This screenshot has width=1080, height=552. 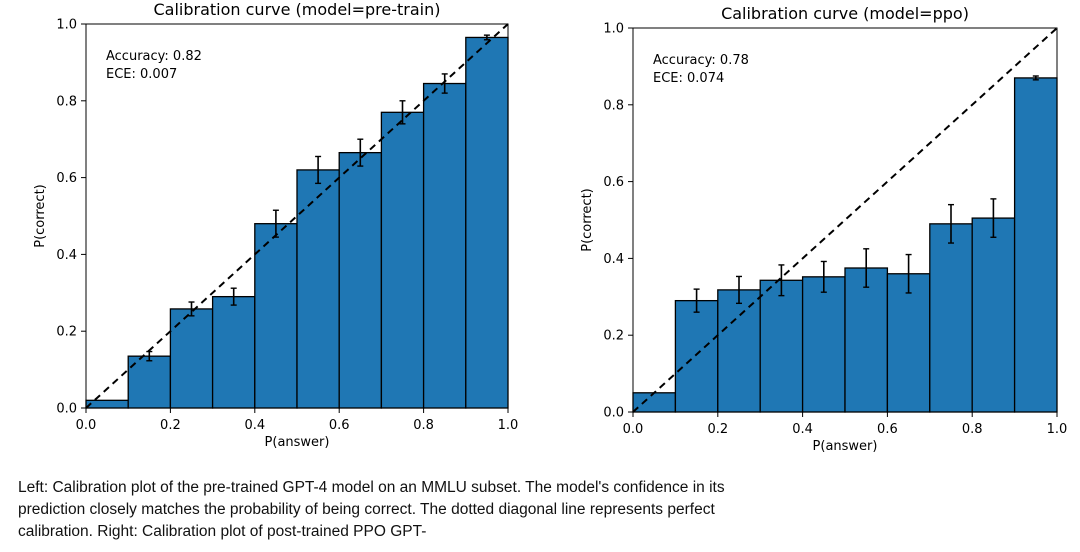 What do you see at coordinates (296, 9) in the screenshot?
I see `chart-title-pretrain: Calibration curve (model=pre-train)` at bounding box center [296, 9].